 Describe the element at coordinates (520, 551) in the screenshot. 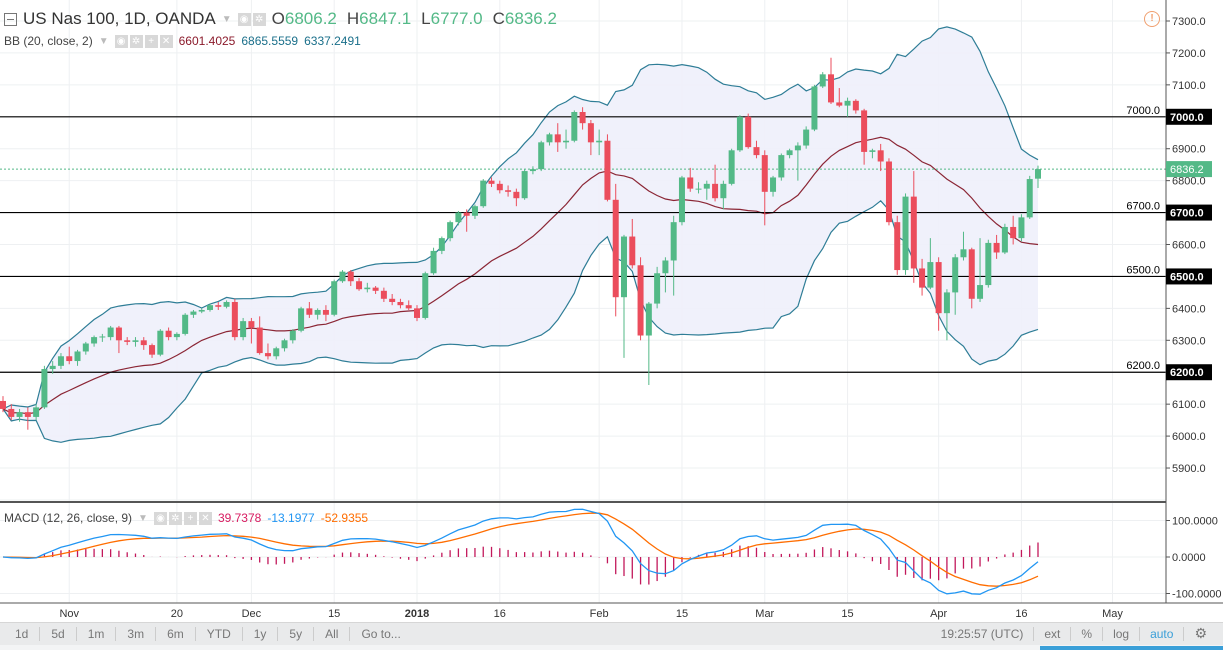

I see `macd-line` at that location.